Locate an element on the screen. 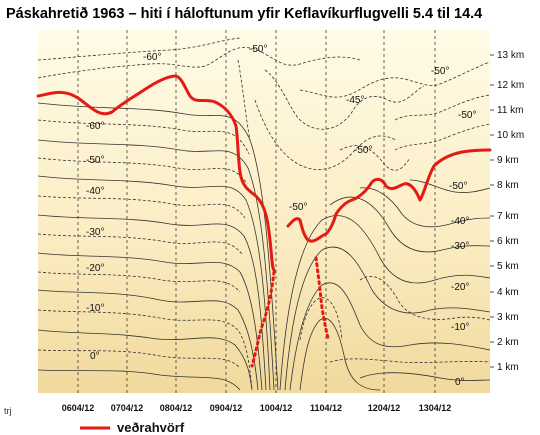  altitude-label: 4 km is located at coordinates (508, 292).